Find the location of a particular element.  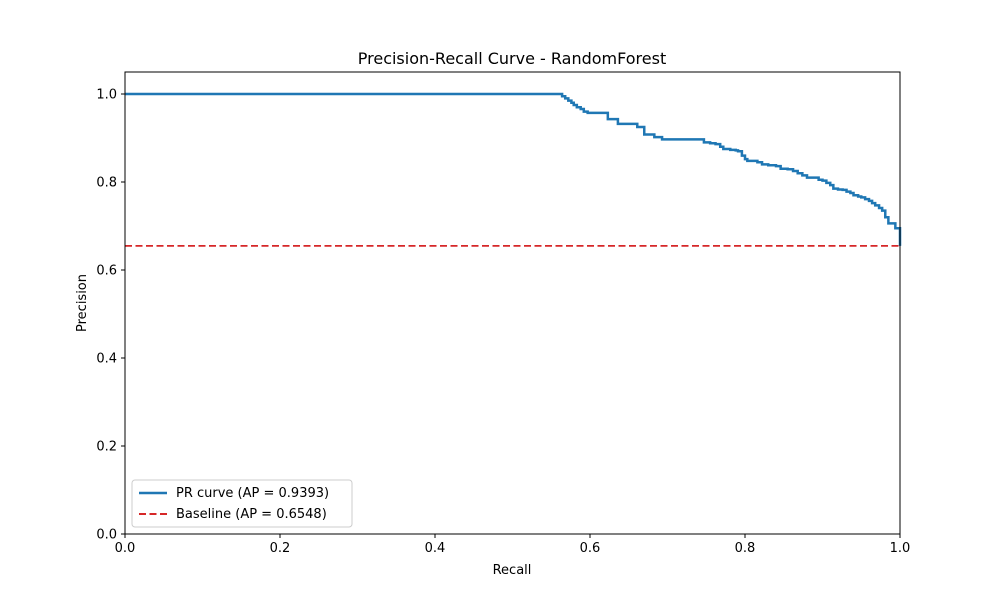

x-tick-label: 0.8 is located at coordinates (745, 548).